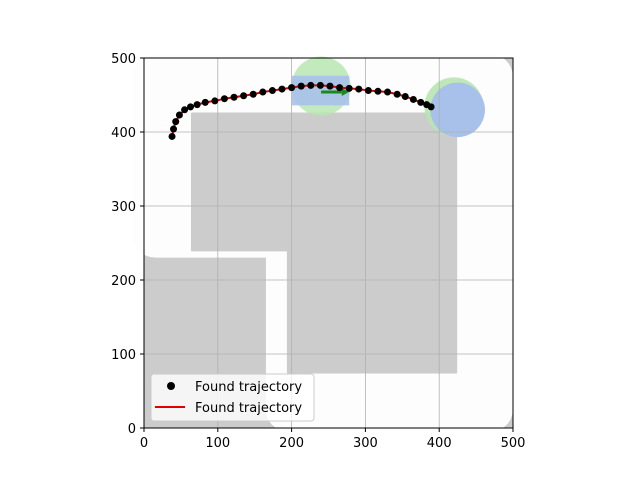 This screenshot has height=484, width=640. What do you see at coordinates (217, 443) in the screenshot?
I see `x-tick-label: 100` at bounding box center [217, 443].